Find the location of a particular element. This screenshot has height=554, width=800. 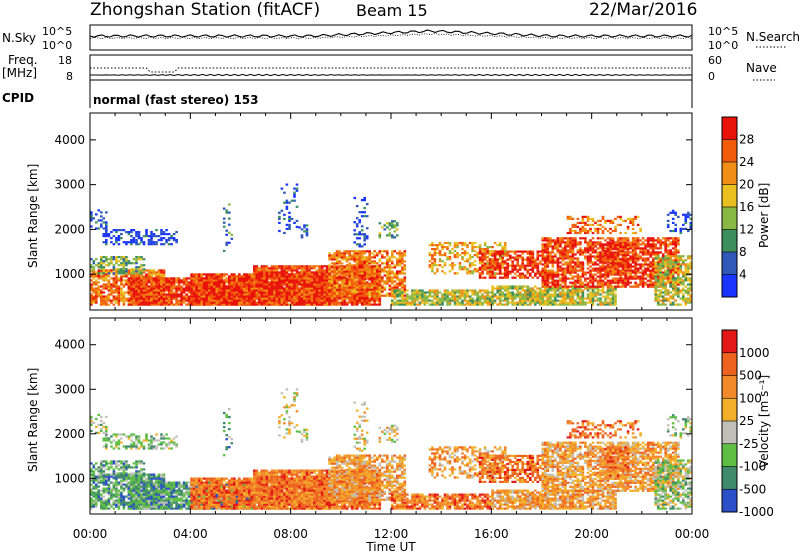

nave-tick-high: 60 is located at coordinates (715, 60).